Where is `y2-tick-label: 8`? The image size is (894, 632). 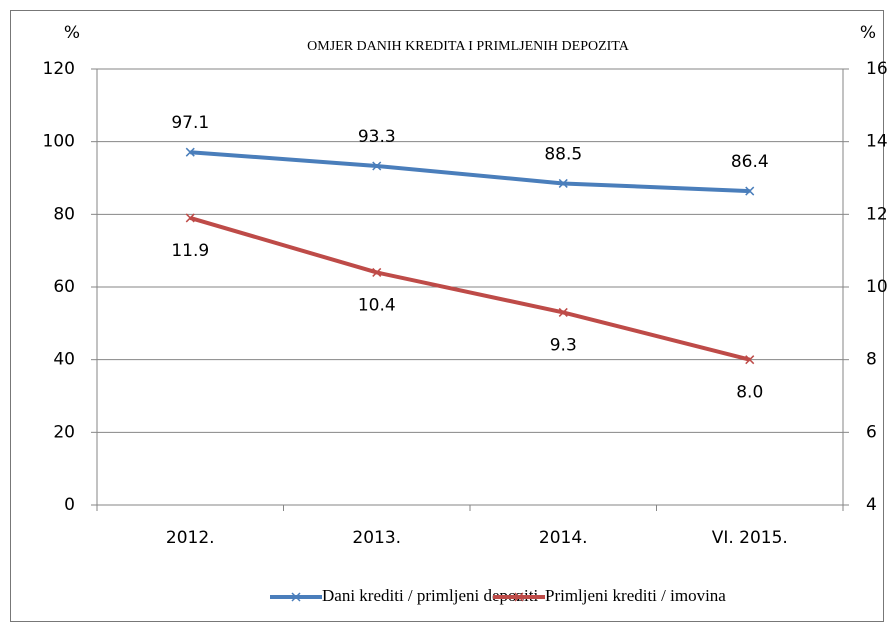 y2-tick-label: 8 is located at coordinates (871, 360).